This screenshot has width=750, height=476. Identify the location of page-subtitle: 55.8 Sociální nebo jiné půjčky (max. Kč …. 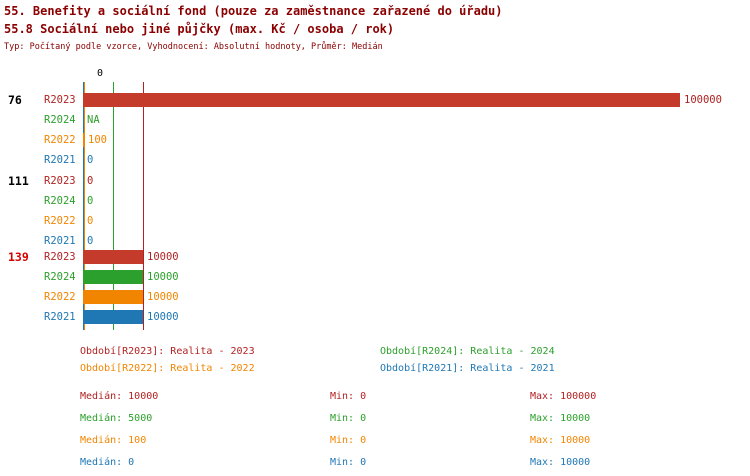
(199, 29).